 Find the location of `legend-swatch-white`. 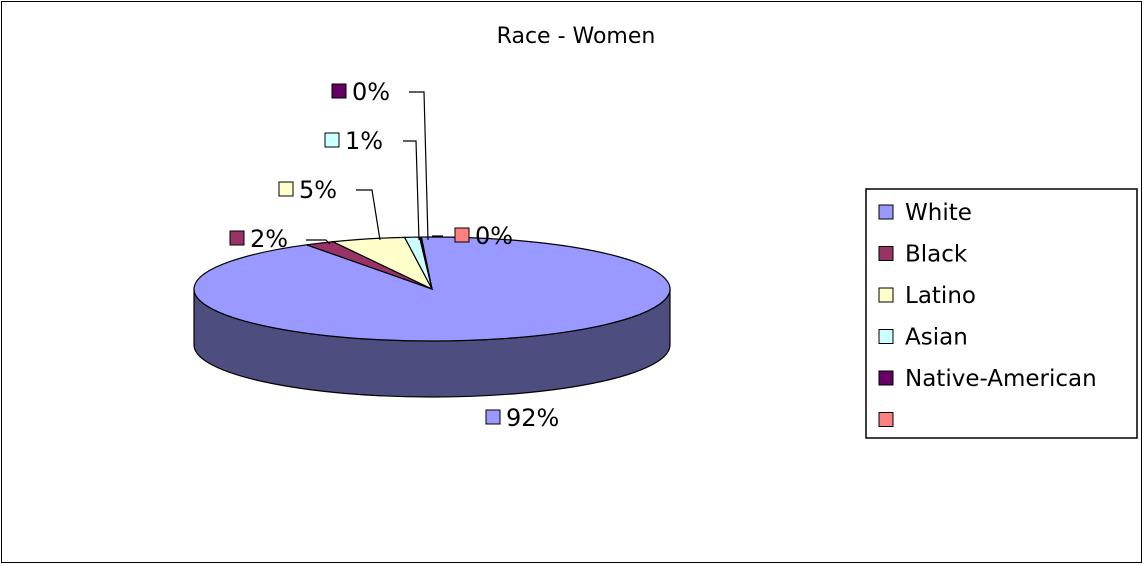

legend-swatch-white is located at coordinates (886, 212).